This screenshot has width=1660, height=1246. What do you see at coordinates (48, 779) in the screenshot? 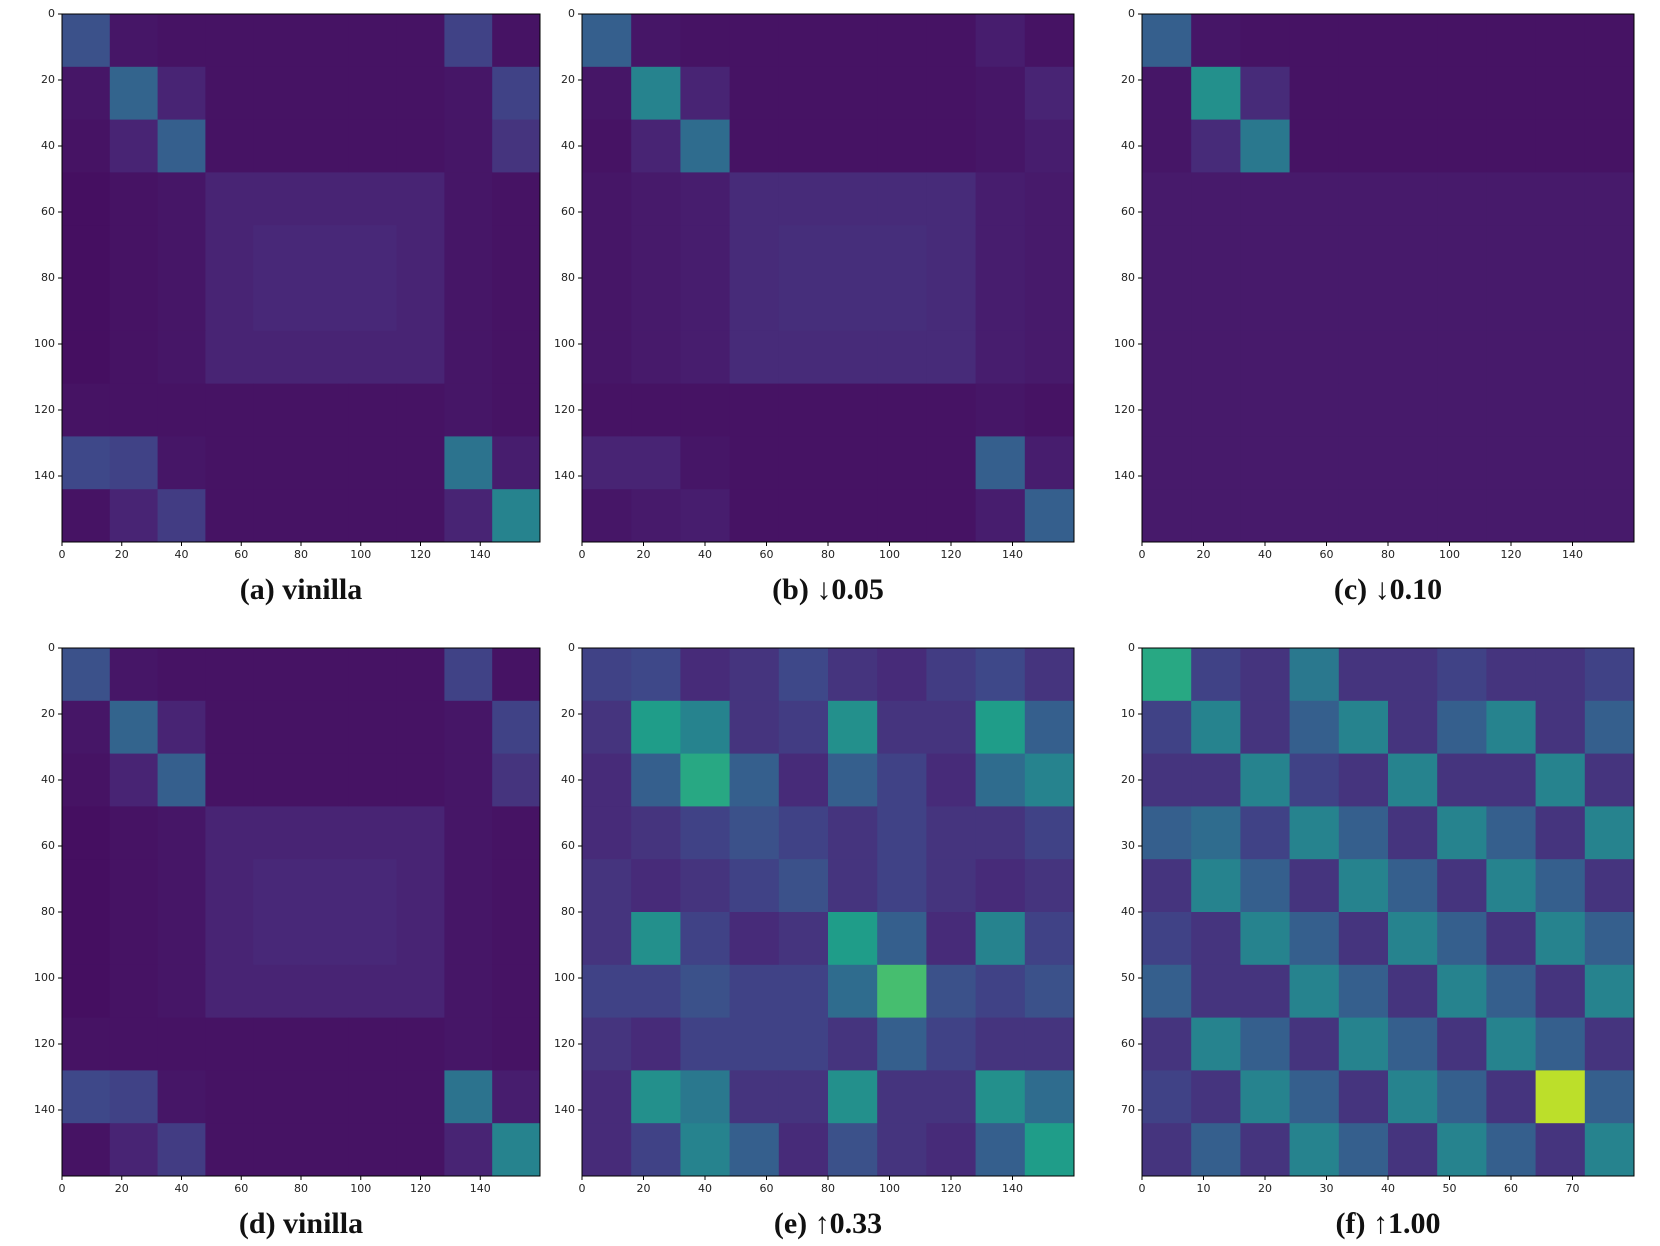
I see `y-tick-label: 40` at bounding box center [48, 779].